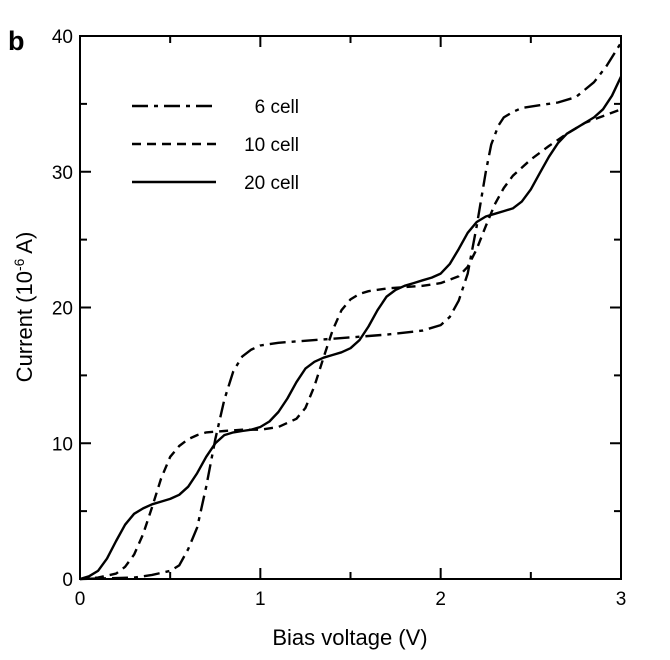 The width and height of the screenshot is (670, 660). Describe the element at coordinates (16, 41) in the screenshot. I see `panel-label: b` at that location.